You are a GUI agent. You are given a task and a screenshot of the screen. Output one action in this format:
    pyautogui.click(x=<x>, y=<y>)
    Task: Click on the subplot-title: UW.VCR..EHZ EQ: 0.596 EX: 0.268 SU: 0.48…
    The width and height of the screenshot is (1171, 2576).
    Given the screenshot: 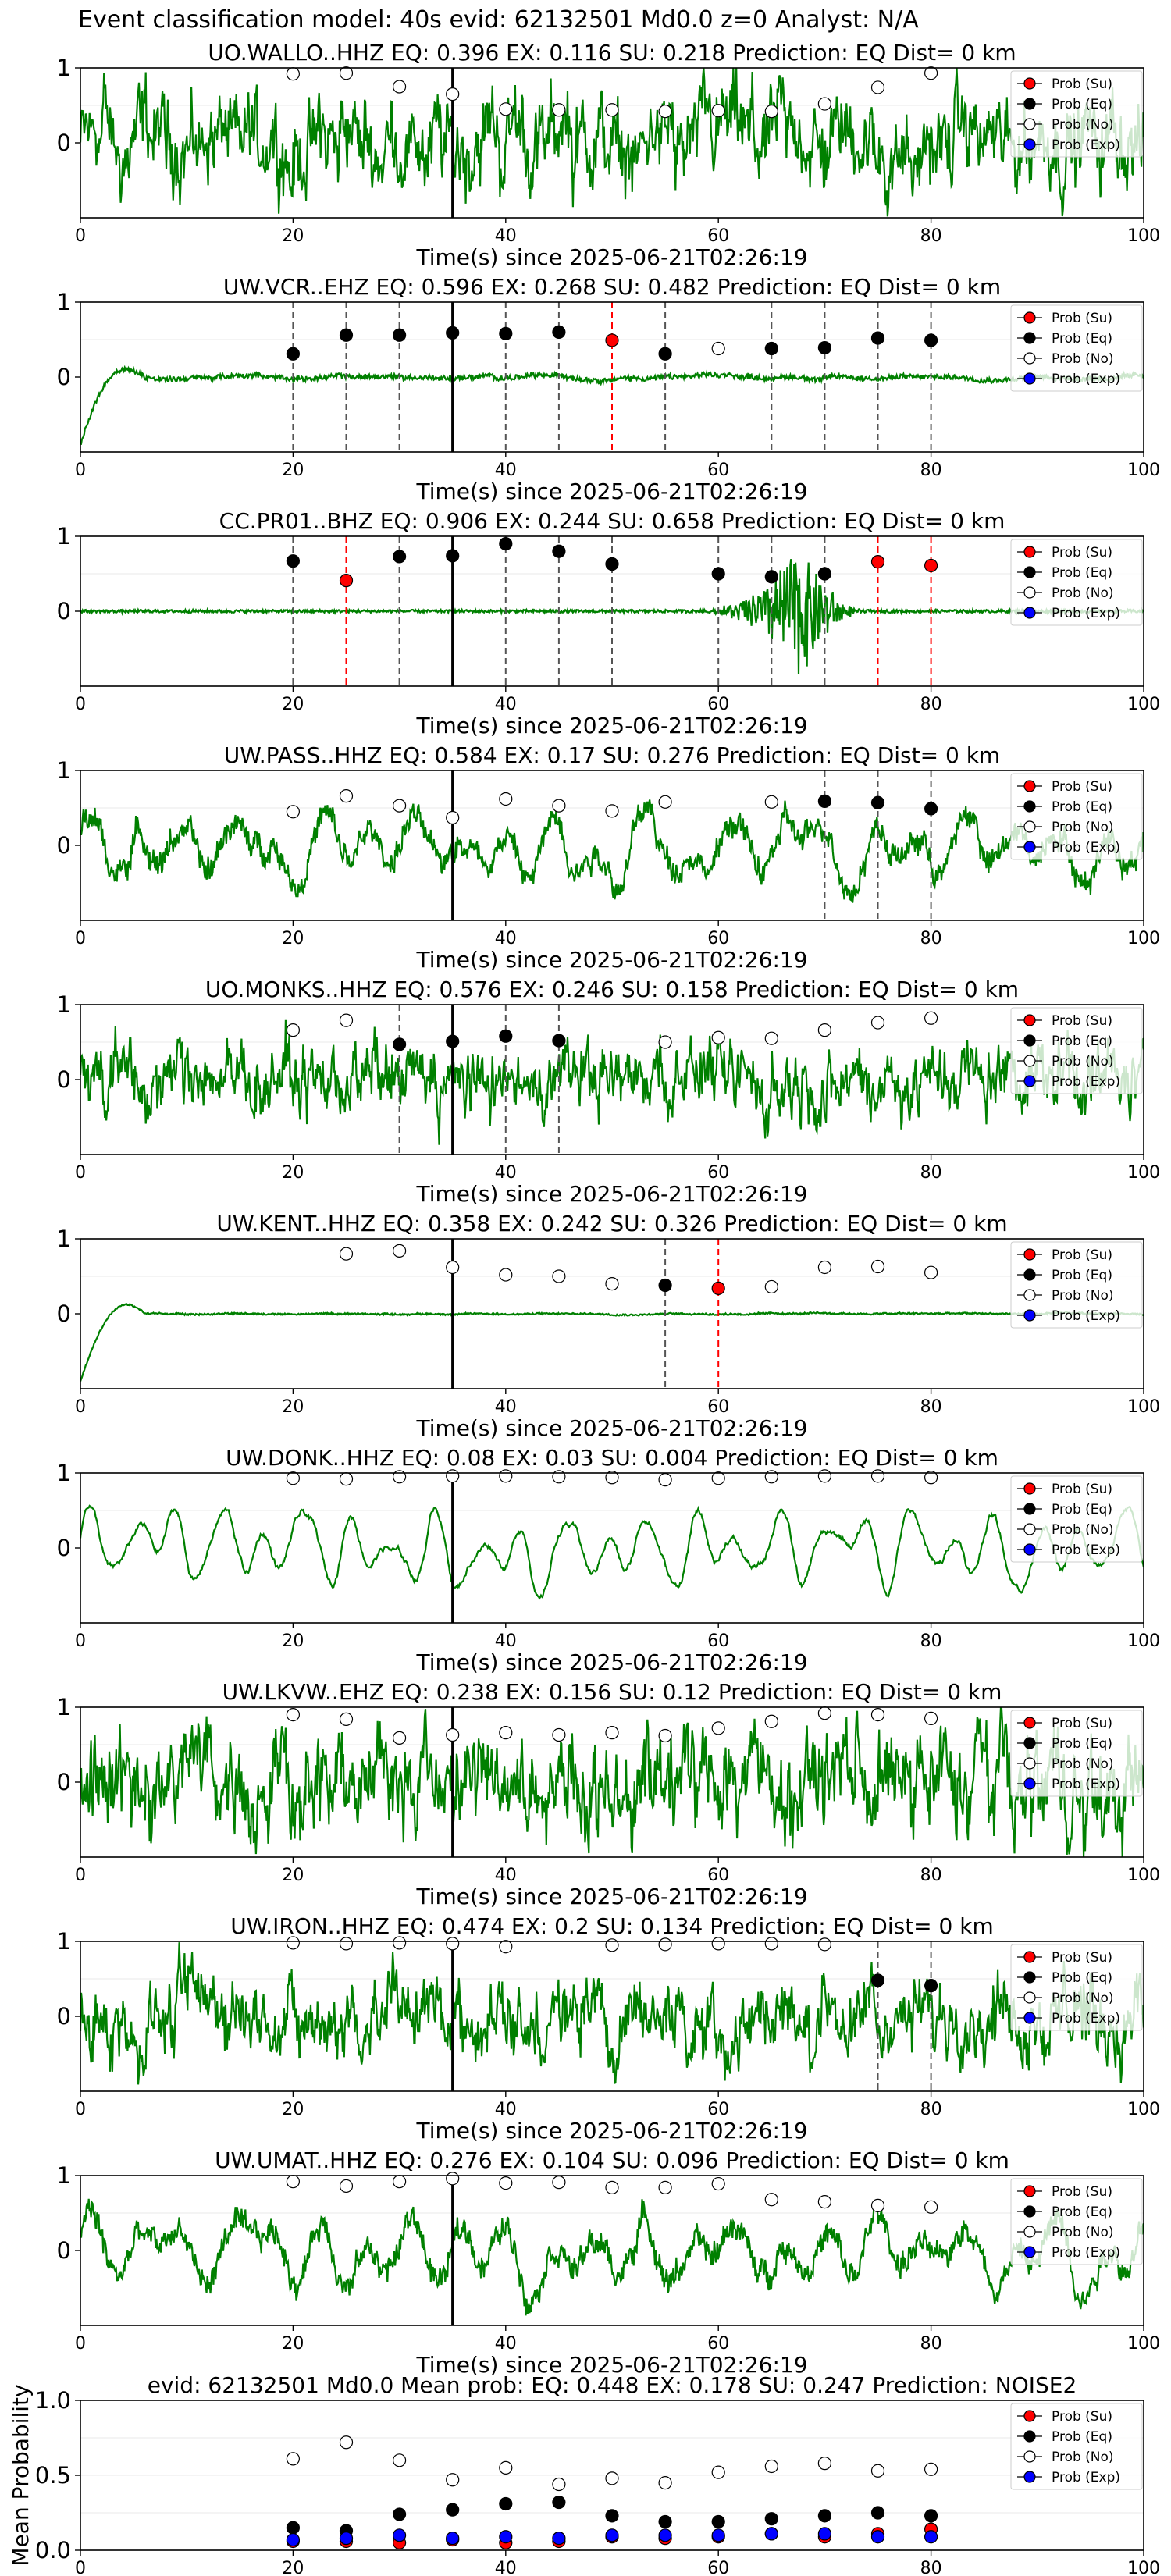 What is the action you would take?
    pyautogui.click(x=612, y=287)
    